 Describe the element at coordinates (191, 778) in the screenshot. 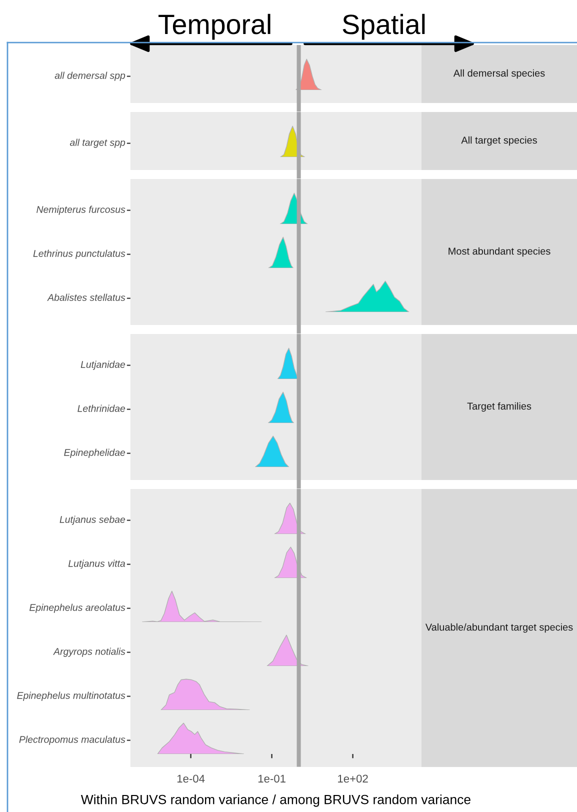

I see `x-tick-label: 1e-04` at that location.